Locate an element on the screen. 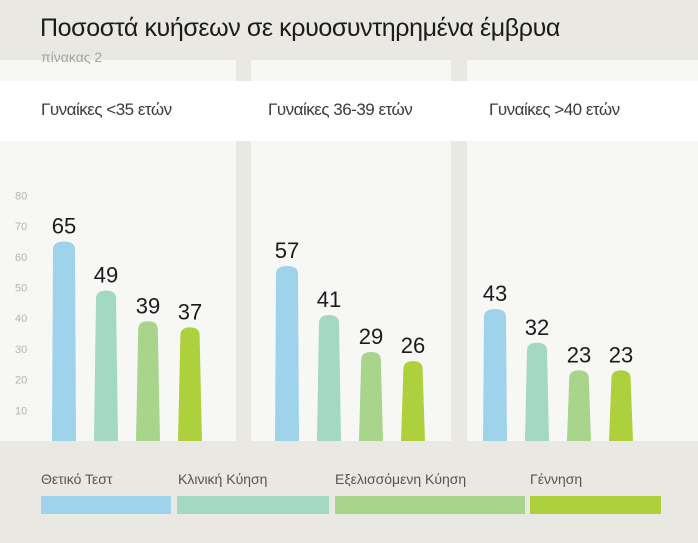 The width and height of the screenshot is (698, 543). data-label: 26 is located at coordinates (413, 345).